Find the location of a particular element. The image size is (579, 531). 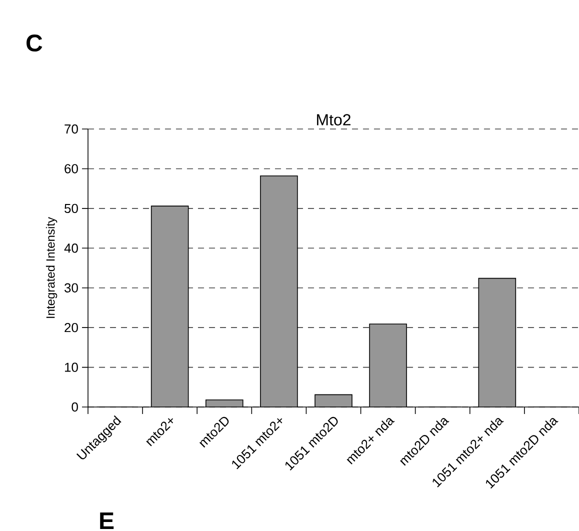

y-tick-label: 0 is located at coordinates (75, 407).